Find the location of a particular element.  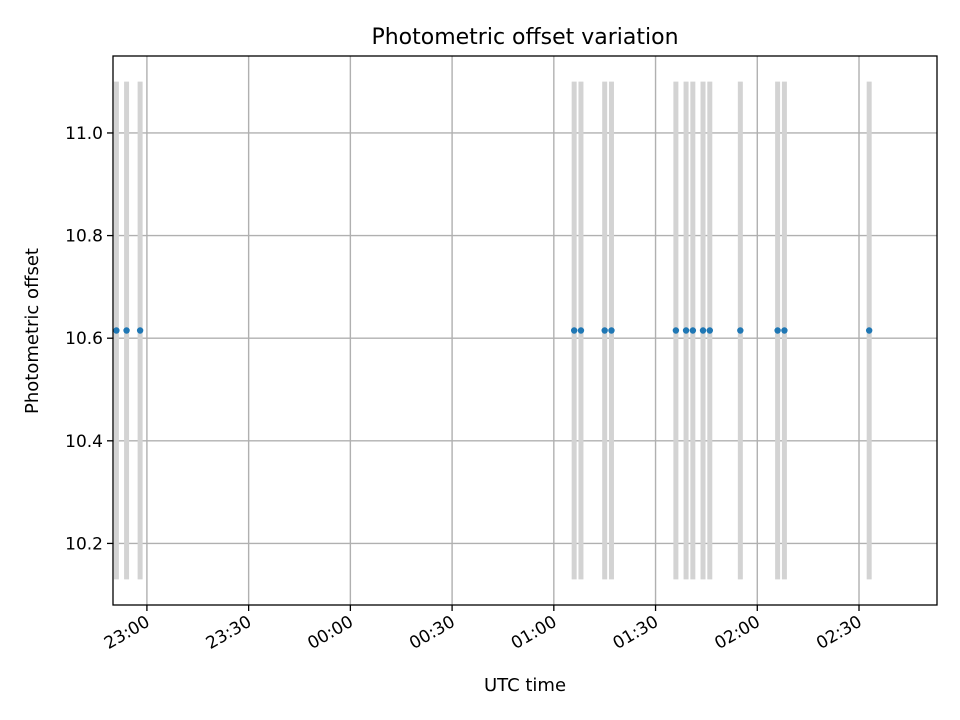

y-tick-label: 10.6 is located at coordinates (84, 339).